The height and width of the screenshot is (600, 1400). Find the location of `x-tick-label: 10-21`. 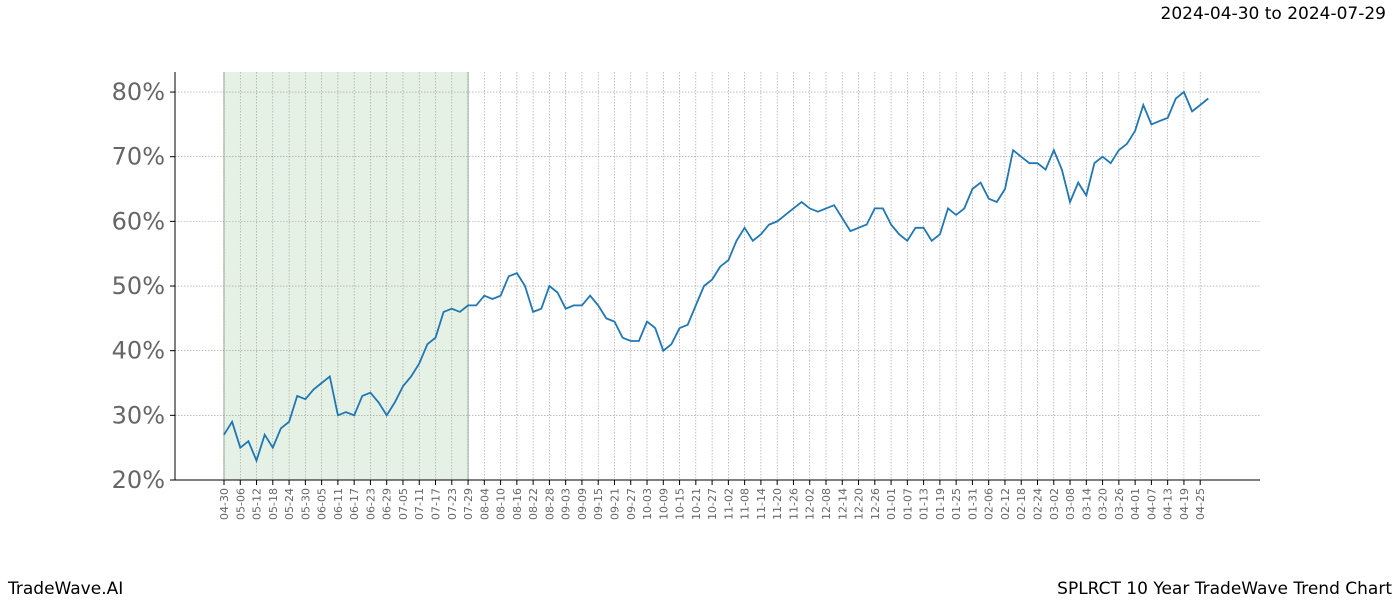

x-tick-label: 10-21 is located at coordinates (696, 504).